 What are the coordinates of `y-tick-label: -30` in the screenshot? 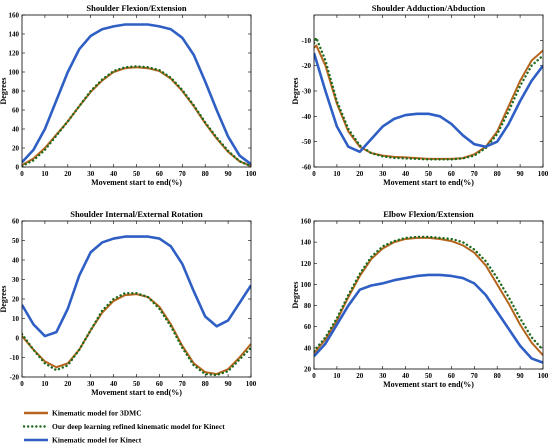 It's located at (307, 92).